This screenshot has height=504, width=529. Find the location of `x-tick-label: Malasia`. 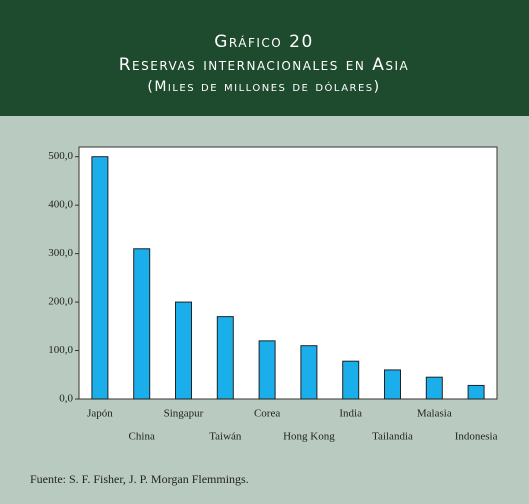

x-tick-label: Malasia is located at coordinates (434, 414).